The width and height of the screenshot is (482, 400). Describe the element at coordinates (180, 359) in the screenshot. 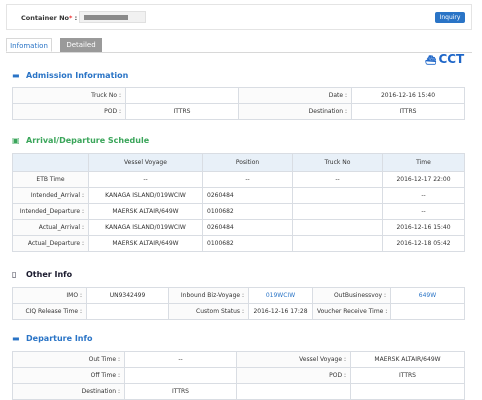

I see `out-time-value: --` at that location.